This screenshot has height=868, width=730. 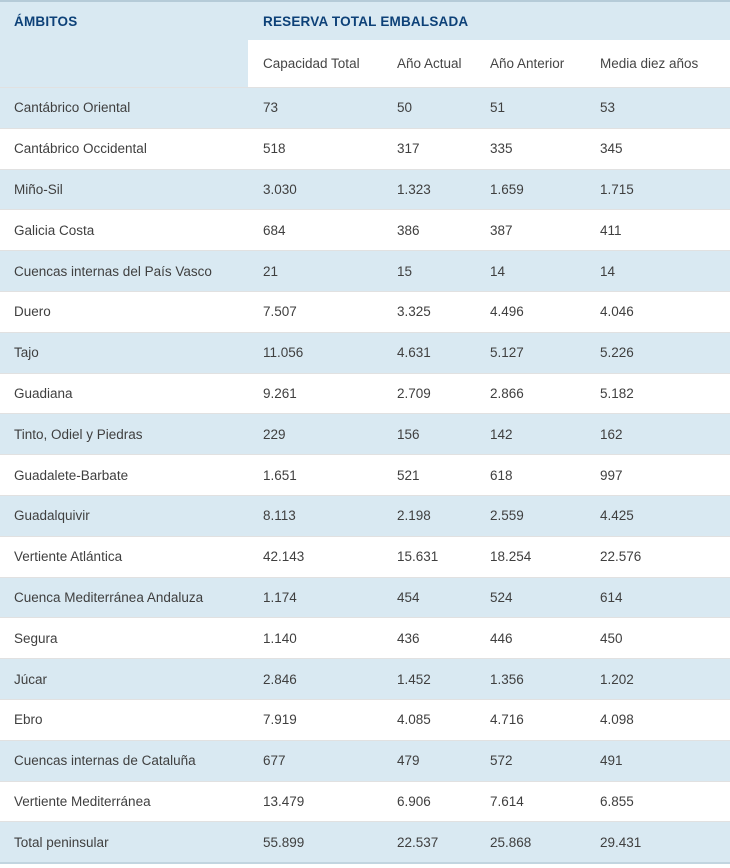 What do you see at coordinates (414, 516) in the screenshot?
I see `cell-ano-actual: 2.198` at bounding box center [414, 516].